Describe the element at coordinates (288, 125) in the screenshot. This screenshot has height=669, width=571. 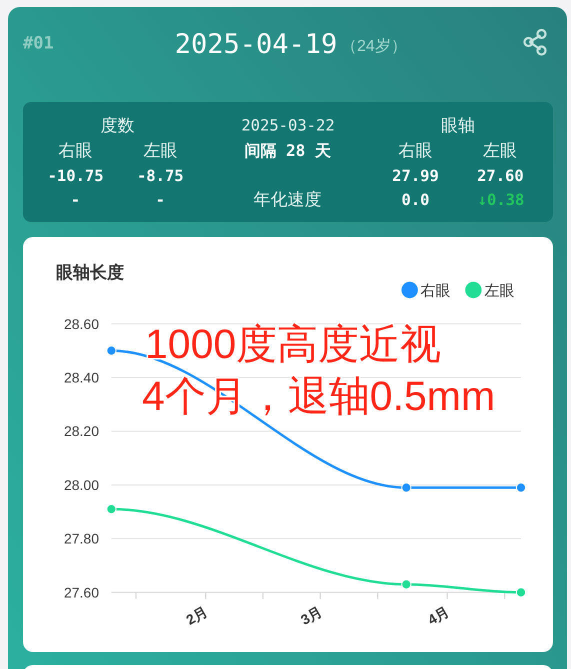
I see `annotation: 2025-03-22` at that location.